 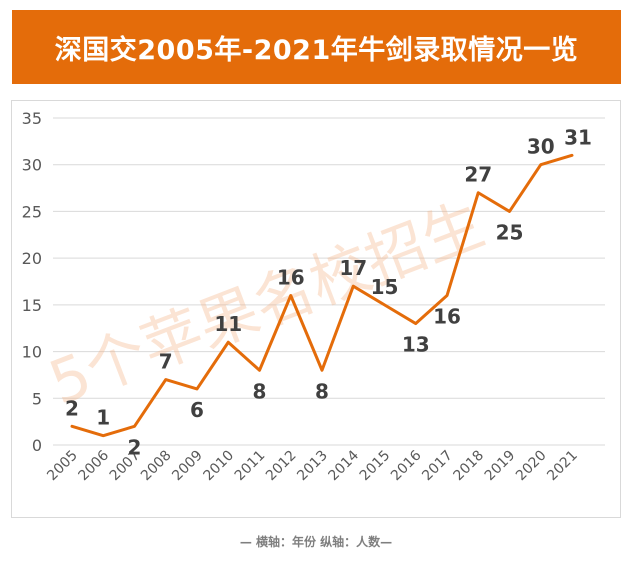 What do you see at coordinates (32, 352) in the screenshot?
I see `y-tick-label: 10` at bounding box center [32, 352].